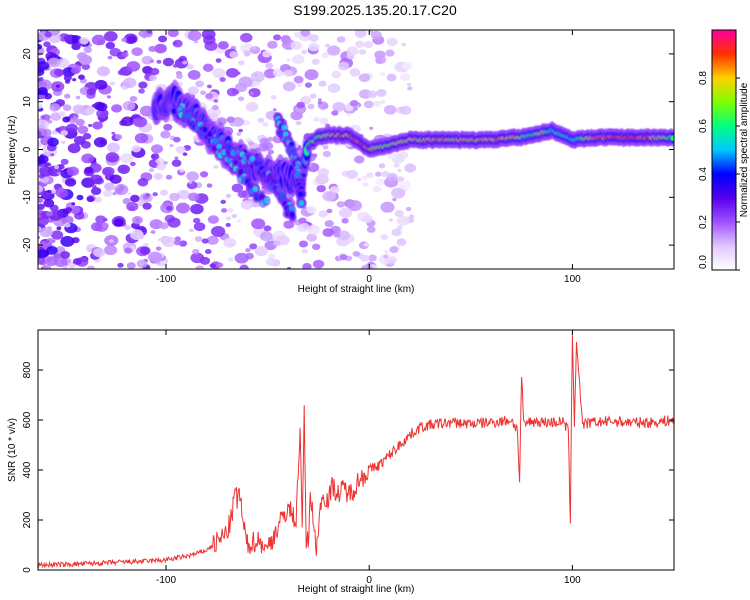 This screenshot has width=750, height=600. What do you see at coordinates (356, 289) in the screenshot?
I see `spectrogram-x-axis-label: Height of straight line (km)` at bounding box center [356, 289].